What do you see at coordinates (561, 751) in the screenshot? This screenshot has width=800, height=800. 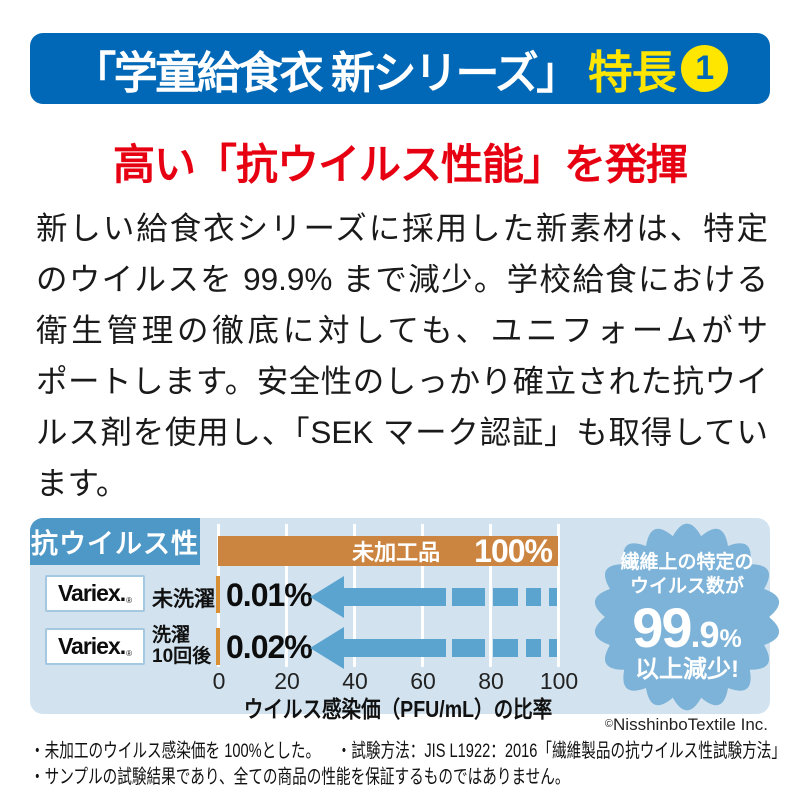 I see `footnote-2: ・試験方法：JIS L1922：2016「繊維製品の抗ウイルス性試験方法」` at bounding box center [561, 751].